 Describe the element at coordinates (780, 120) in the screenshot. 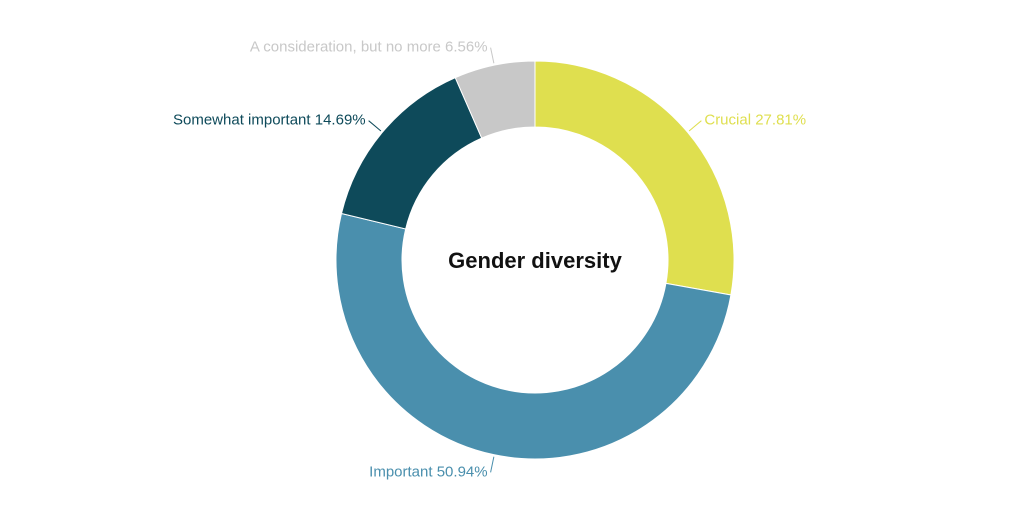

I see `label-value: 27.81%` at that location.